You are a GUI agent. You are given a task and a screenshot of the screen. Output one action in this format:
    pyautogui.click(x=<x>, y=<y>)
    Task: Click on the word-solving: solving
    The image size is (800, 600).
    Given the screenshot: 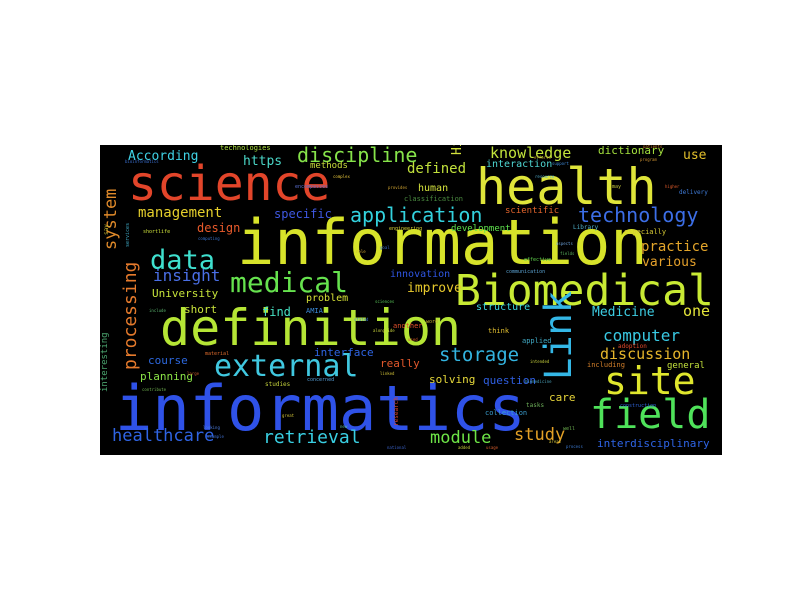 What is the action you would take?
    pyautogui.click(x=452, y=379)
    